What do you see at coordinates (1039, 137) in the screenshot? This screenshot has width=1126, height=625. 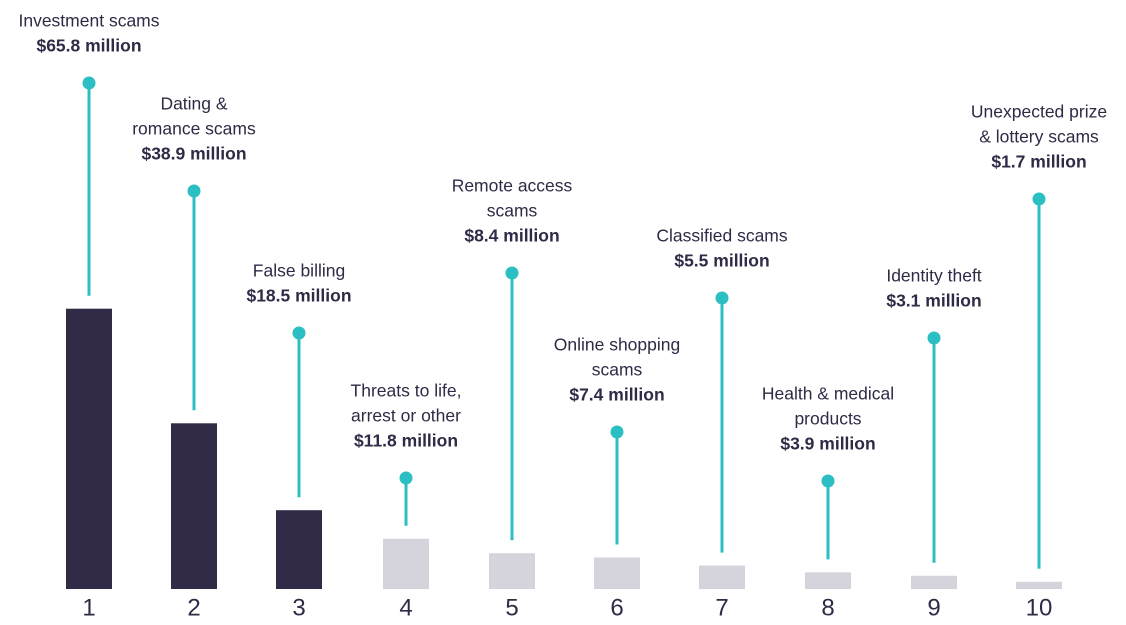 I see `category-name: & lottery scams` at bounding box center [1039, 137].